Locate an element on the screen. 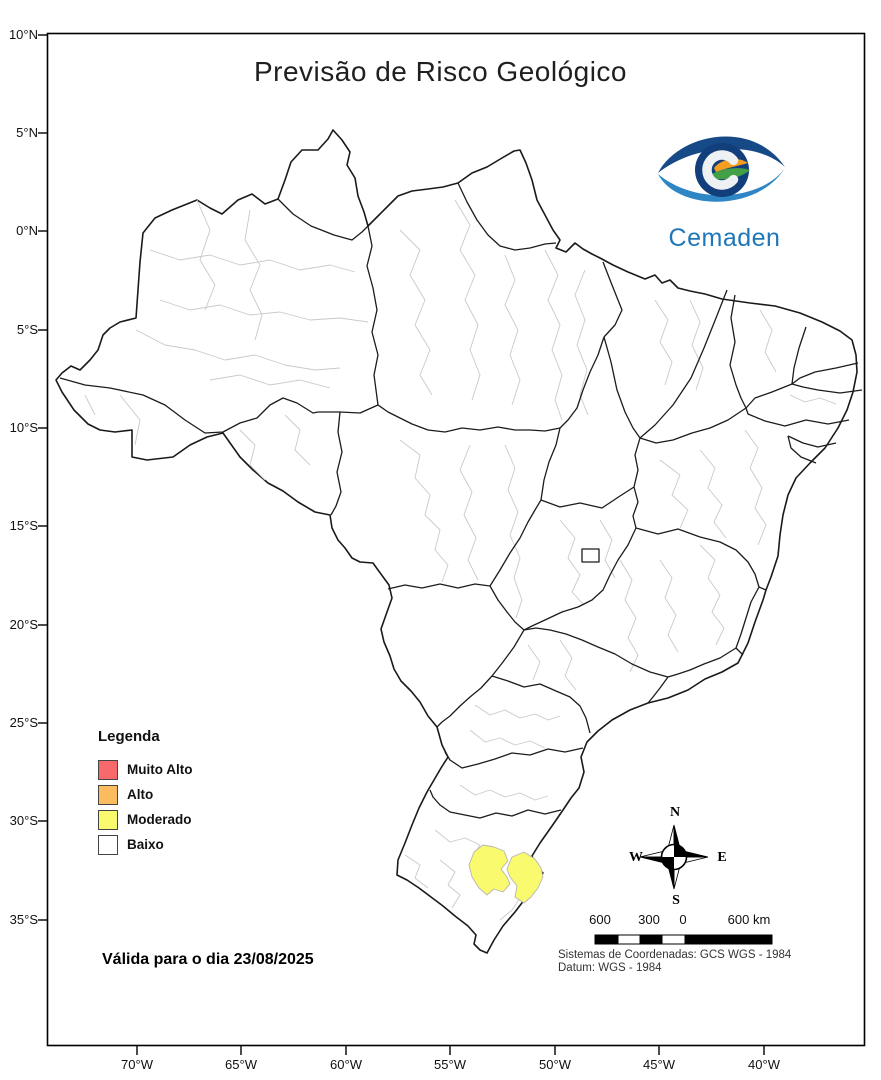  legend-item-moderado: Moderado is located at coordinates (188, 819).